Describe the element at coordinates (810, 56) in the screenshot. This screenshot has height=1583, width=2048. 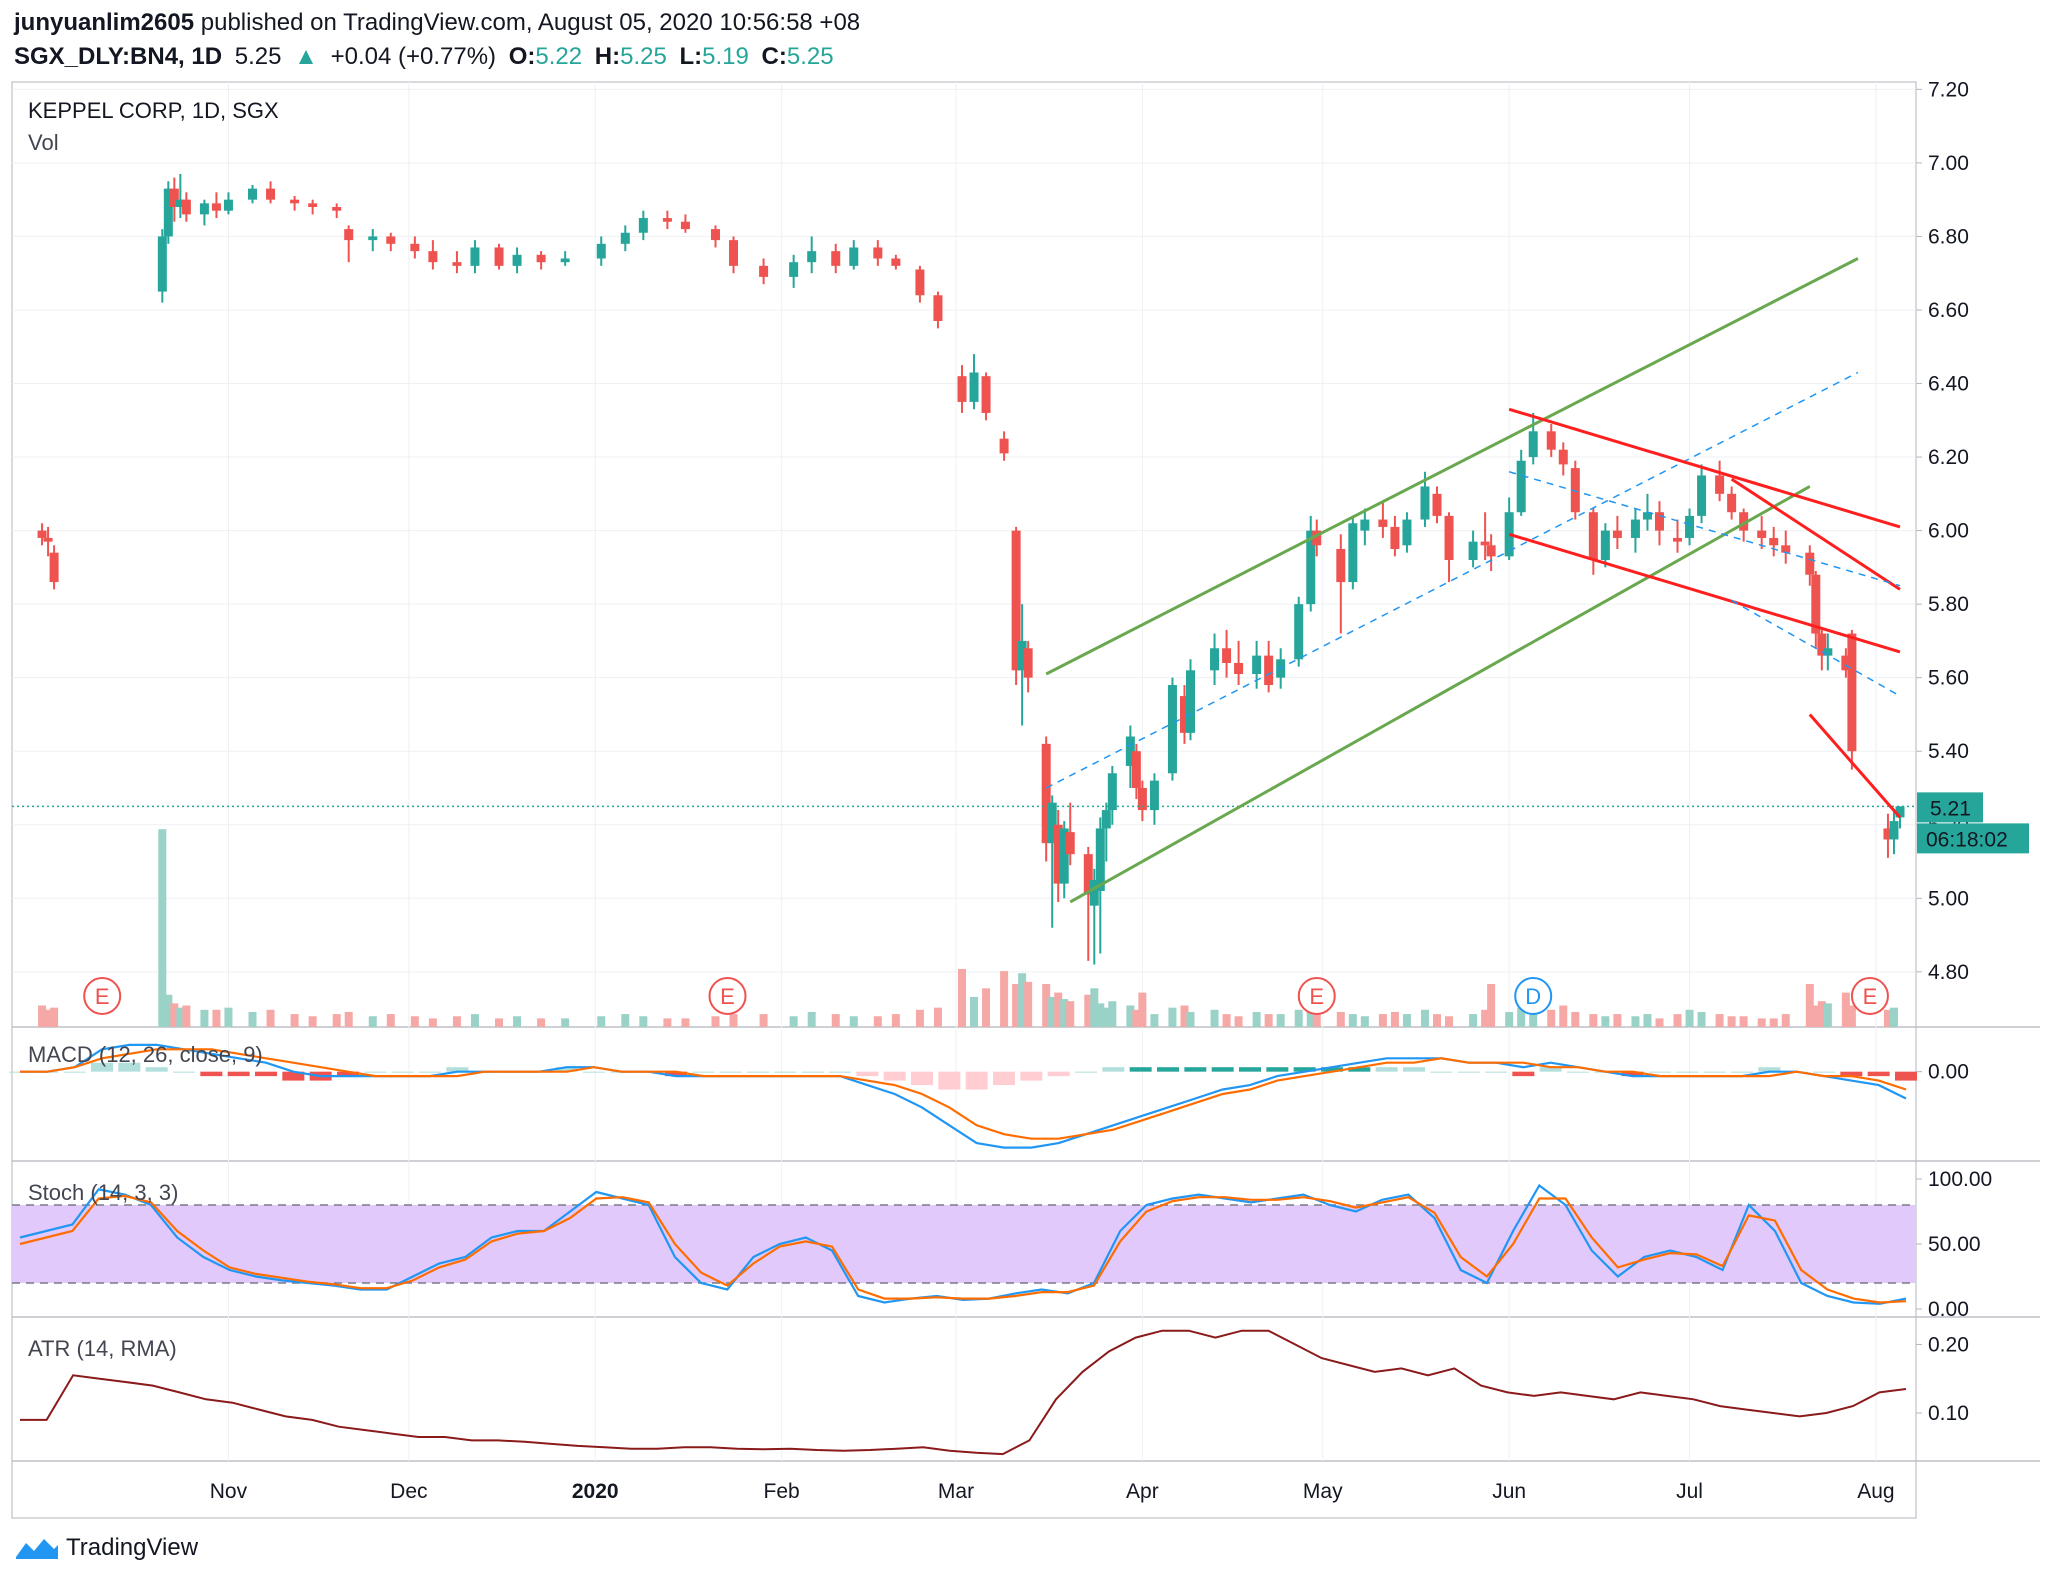
I see `close-value: 5.25` at that location.